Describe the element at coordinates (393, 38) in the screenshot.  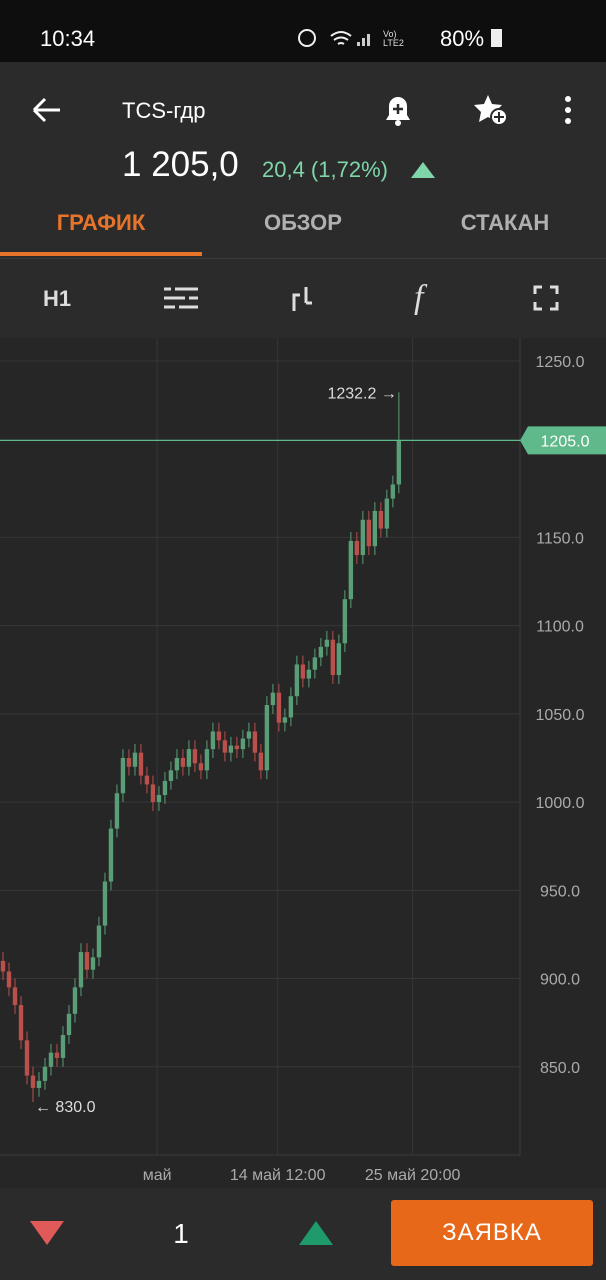
I see `network: Vo) LTE2` at that location.